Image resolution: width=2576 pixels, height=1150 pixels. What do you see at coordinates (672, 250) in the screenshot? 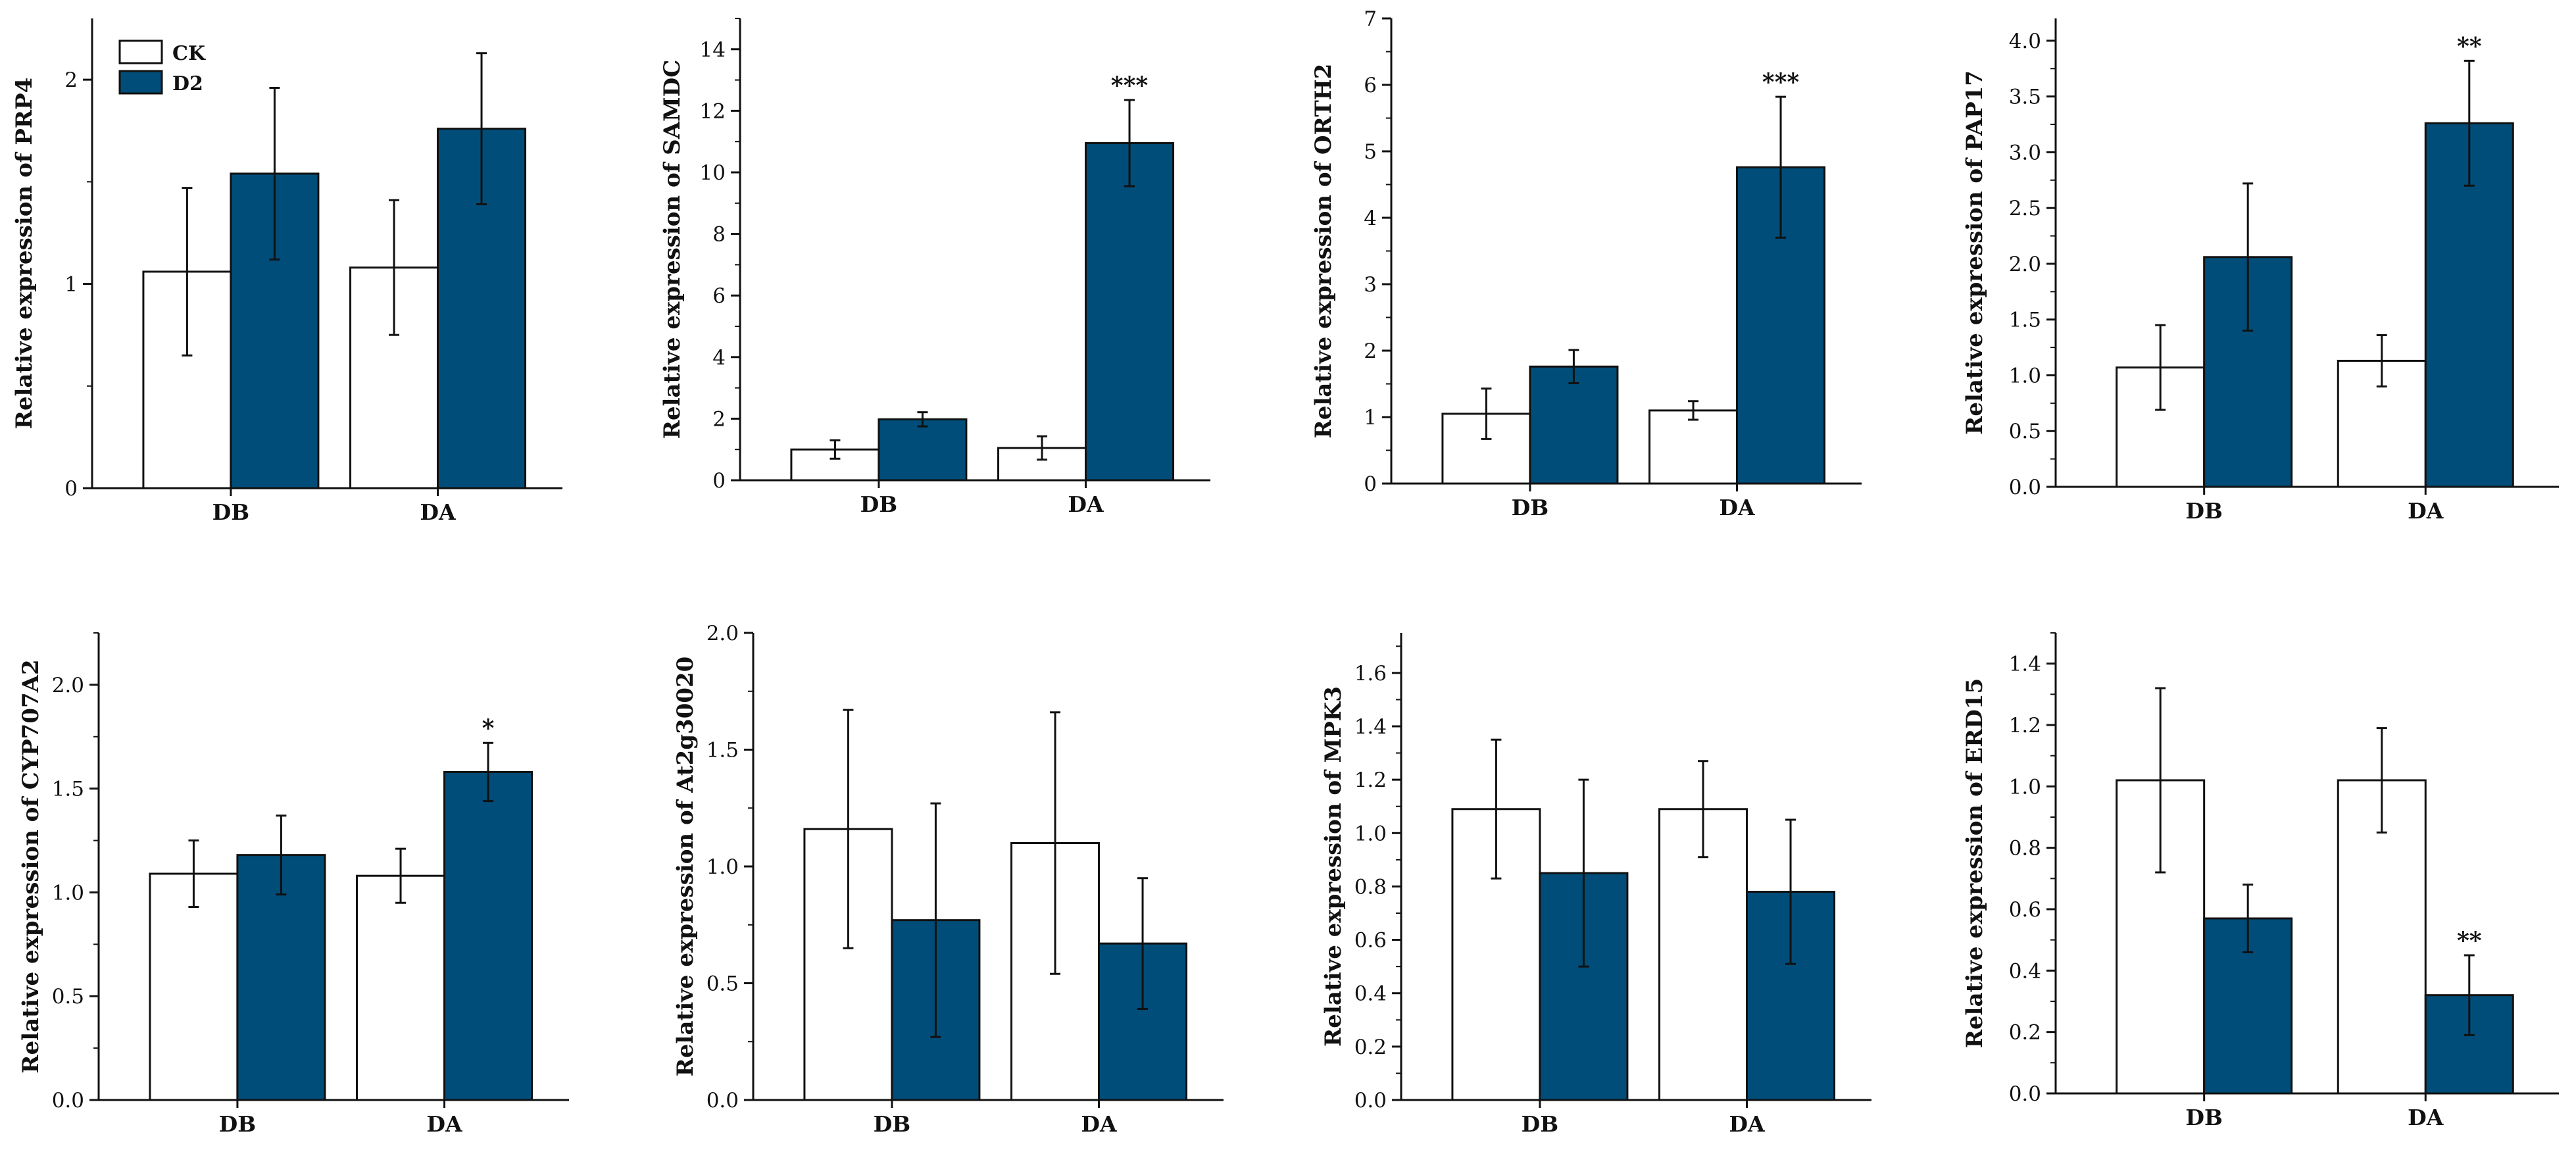
I see `y-axis-title: Relative expression of SAMDC` at bounding box center [672, 250].